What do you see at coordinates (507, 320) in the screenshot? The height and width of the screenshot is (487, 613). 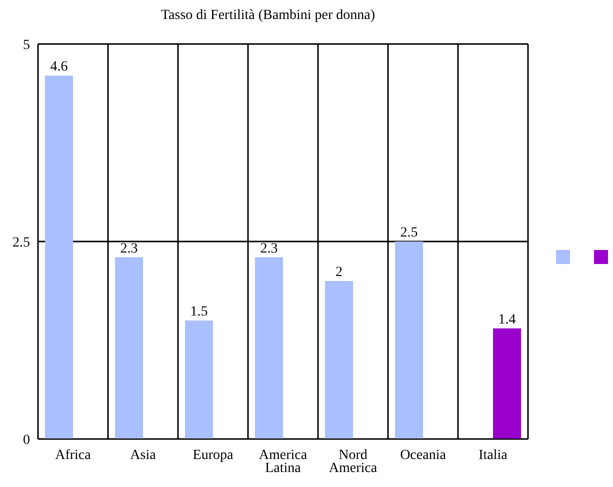 I see `data-label: 1.4` at bounding box center [507, 320].